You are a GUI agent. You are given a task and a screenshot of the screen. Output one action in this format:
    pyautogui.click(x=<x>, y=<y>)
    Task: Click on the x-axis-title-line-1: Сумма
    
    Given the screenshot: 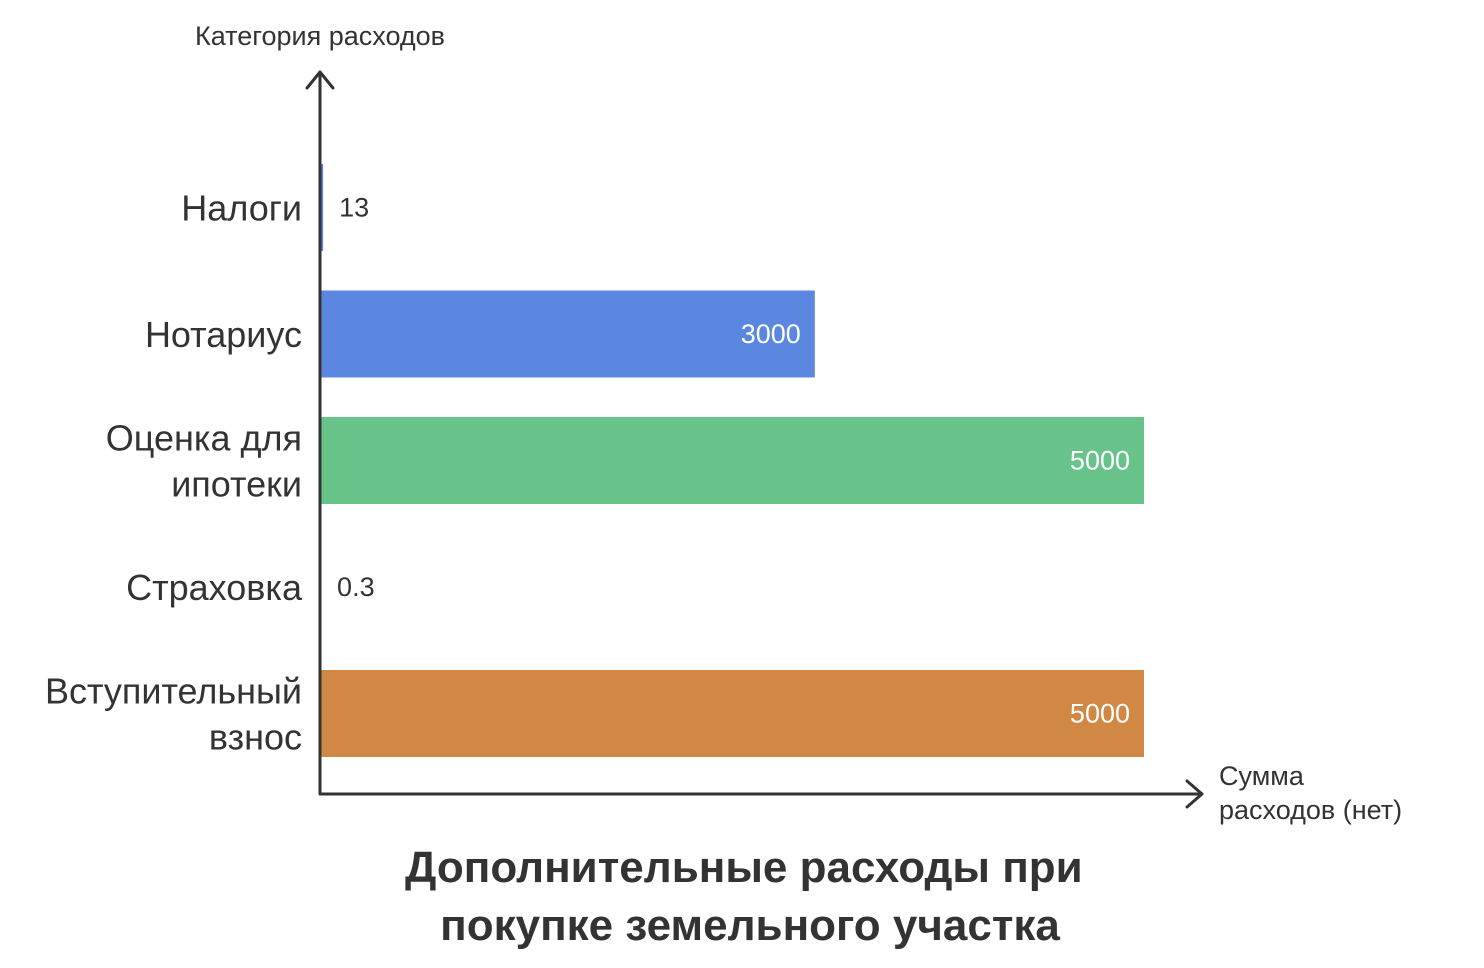 What is the action you would take?
    pyautogui.click(x=1262, y=776)
    